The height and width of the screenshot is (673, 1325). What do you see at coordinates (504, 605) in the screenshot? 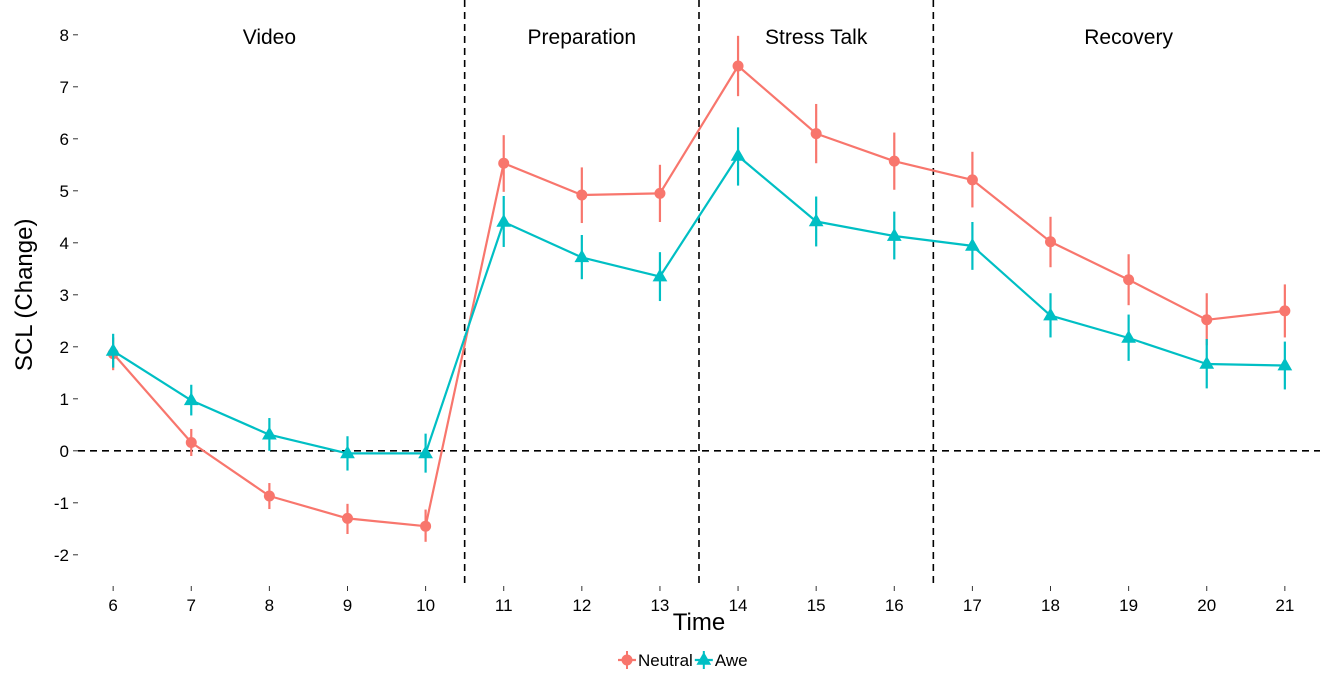
I see `x-tick-label: 11` at bounding box center [504, 605].